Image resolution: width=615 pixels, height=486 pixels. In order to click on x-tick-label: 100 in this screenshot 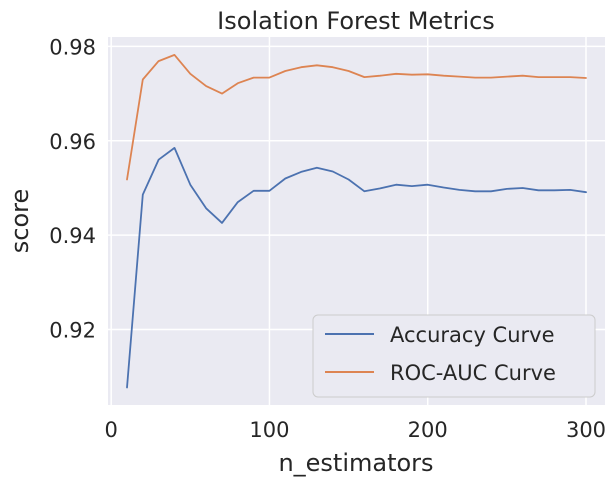, I will do `click(269, 430)`.